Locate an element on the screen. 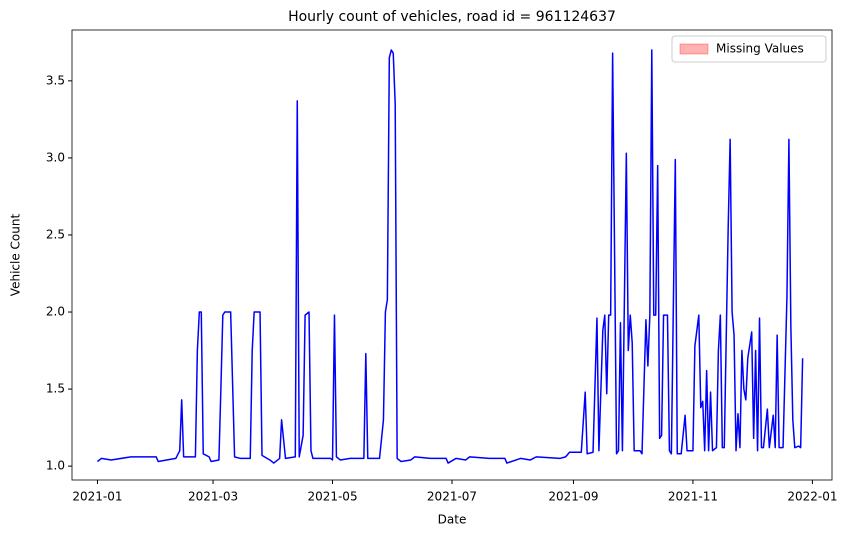 The width and height of the screenshot is (846, 536). y-tick-label: 2.0 is located at coordinates (55, 312).